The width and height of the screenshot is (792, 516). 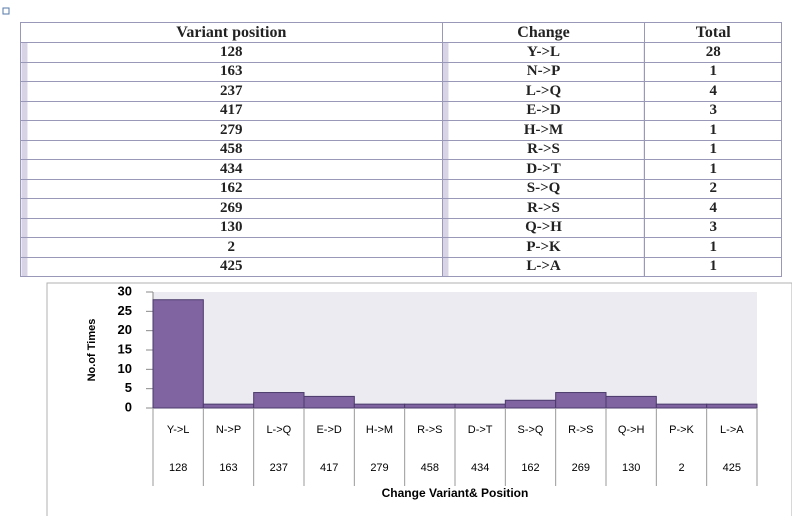 I want to click on y-tick-label: 5, so click(x=128, y=387).